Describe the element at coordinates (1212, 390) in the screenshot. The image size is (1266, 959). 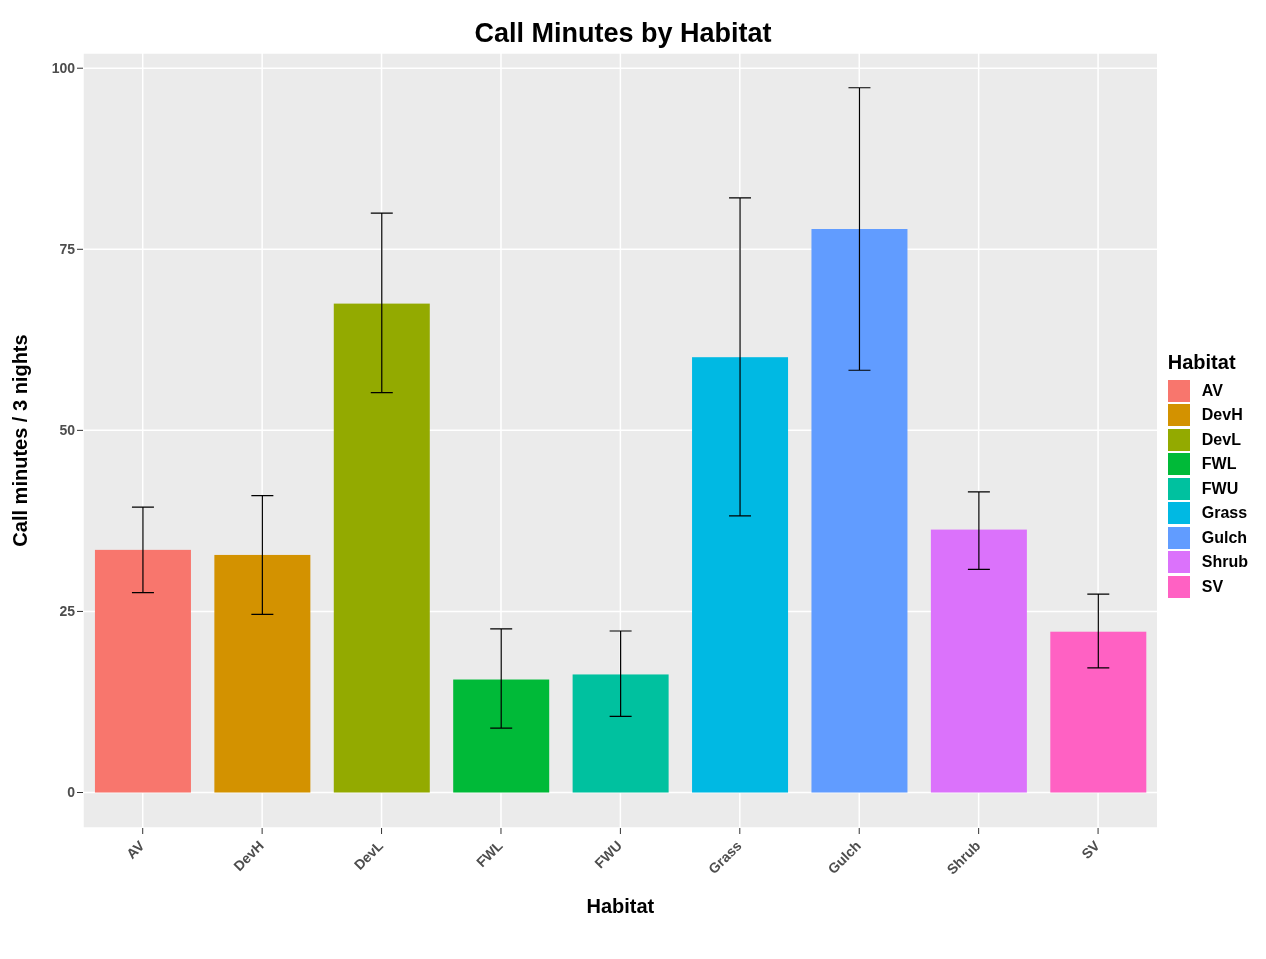
I see `legend-label: AV` at that location.